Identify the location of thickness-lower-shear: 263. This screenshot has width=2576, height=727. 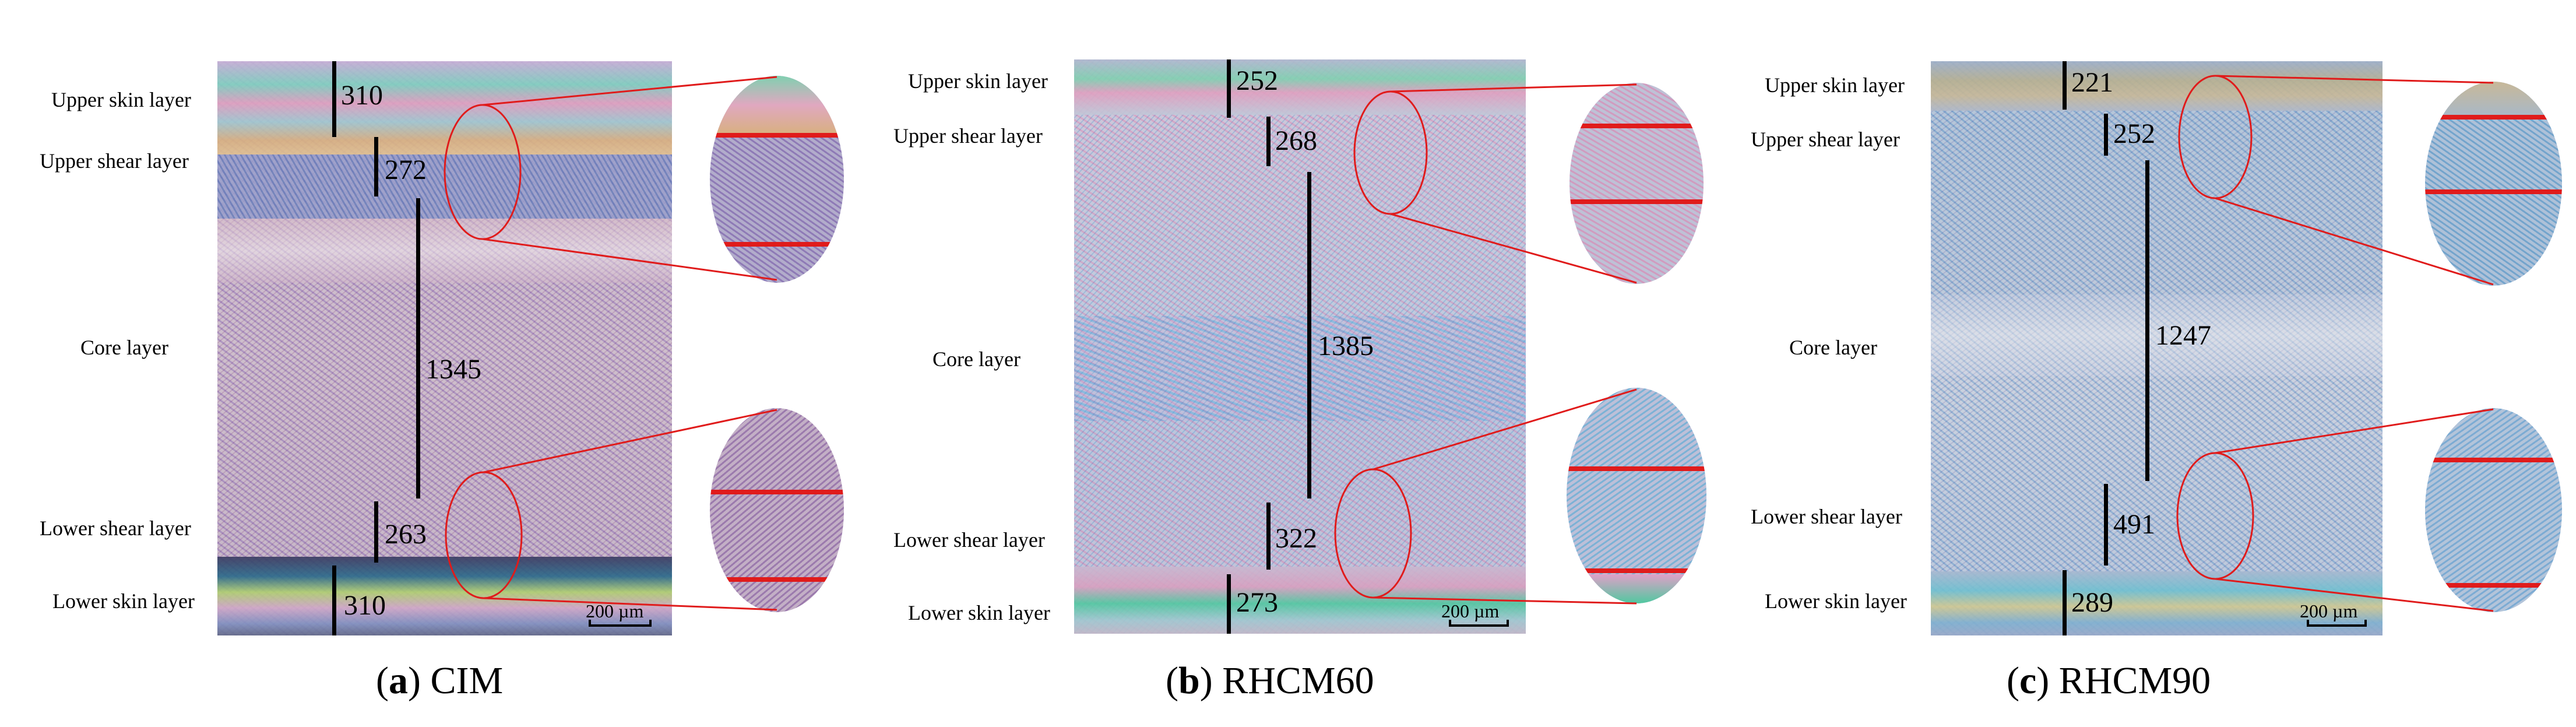
(406, 534).